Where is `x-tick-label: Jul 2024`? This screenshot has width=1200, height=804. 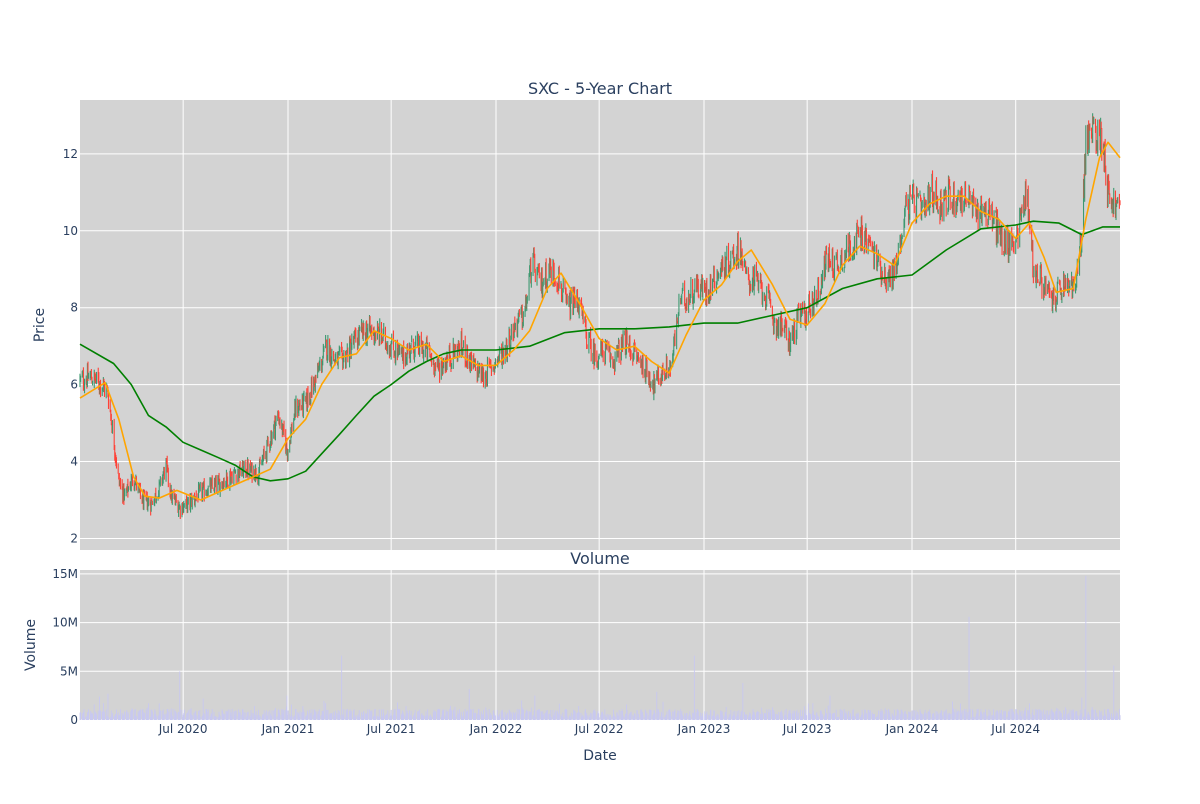 x-tick-label: Jul 2024 is located at coordinates (1015, 729).